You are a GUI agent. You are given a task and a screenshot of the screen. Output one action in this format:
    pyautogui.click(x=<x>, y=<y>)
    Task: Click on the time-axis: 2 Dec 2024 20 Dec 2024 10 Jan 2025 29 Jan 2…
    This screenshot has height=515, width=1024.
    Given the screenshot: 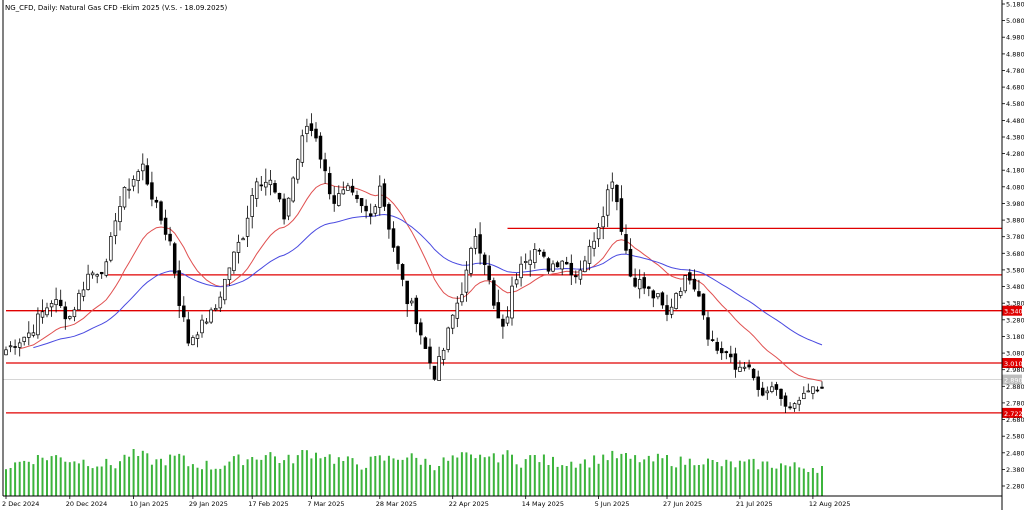 What is the action you would take?
    pyautogui.click(x=426, y=502)
    